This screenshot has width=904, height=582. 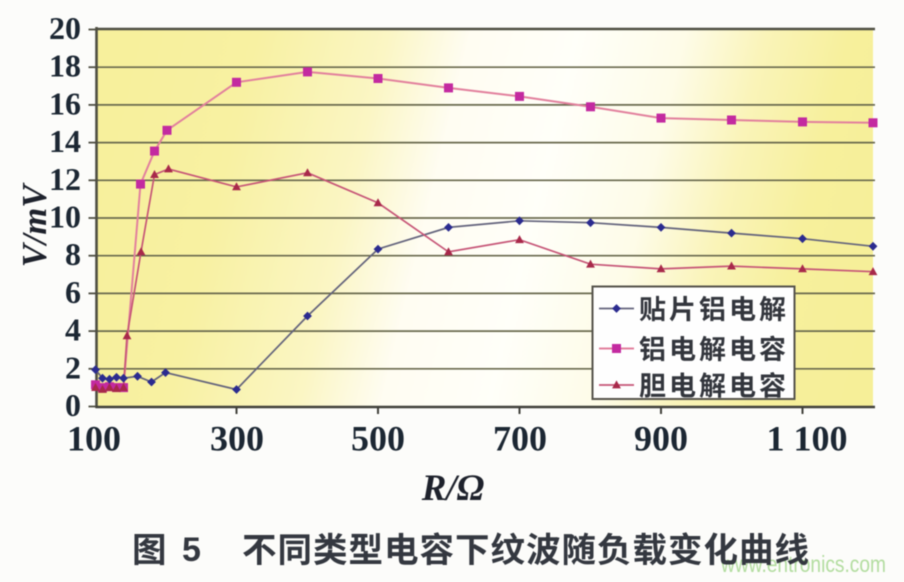 I want to click on svg-text: 18, so click(x=65, y=66).